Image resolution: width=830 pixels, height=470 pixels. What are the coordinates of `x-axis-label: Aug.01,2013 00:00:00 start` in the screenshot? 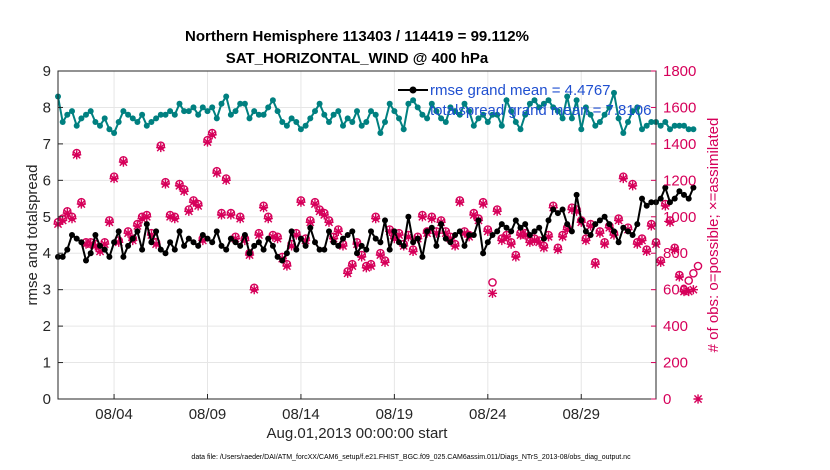 It's located at (358, 433).